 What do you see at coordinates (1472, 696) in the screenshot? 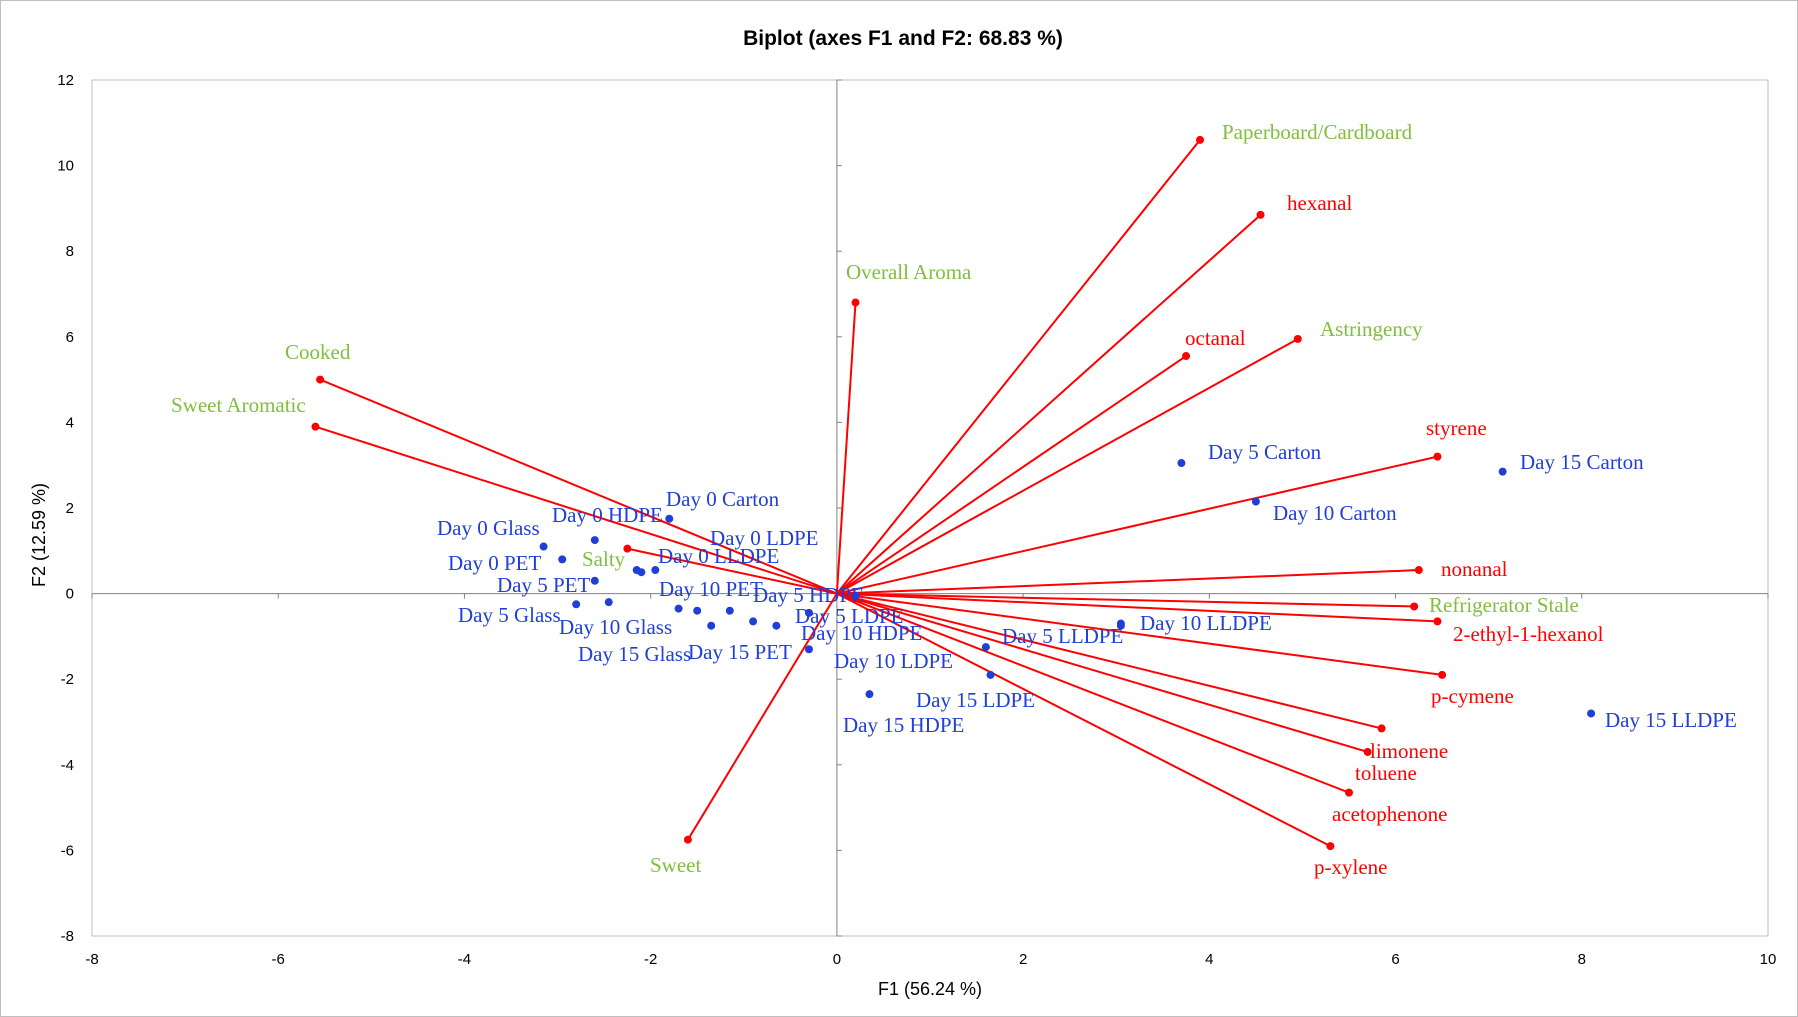
I see `volatile-variable-label: p-cymene` at bounding box center [1472, 696].